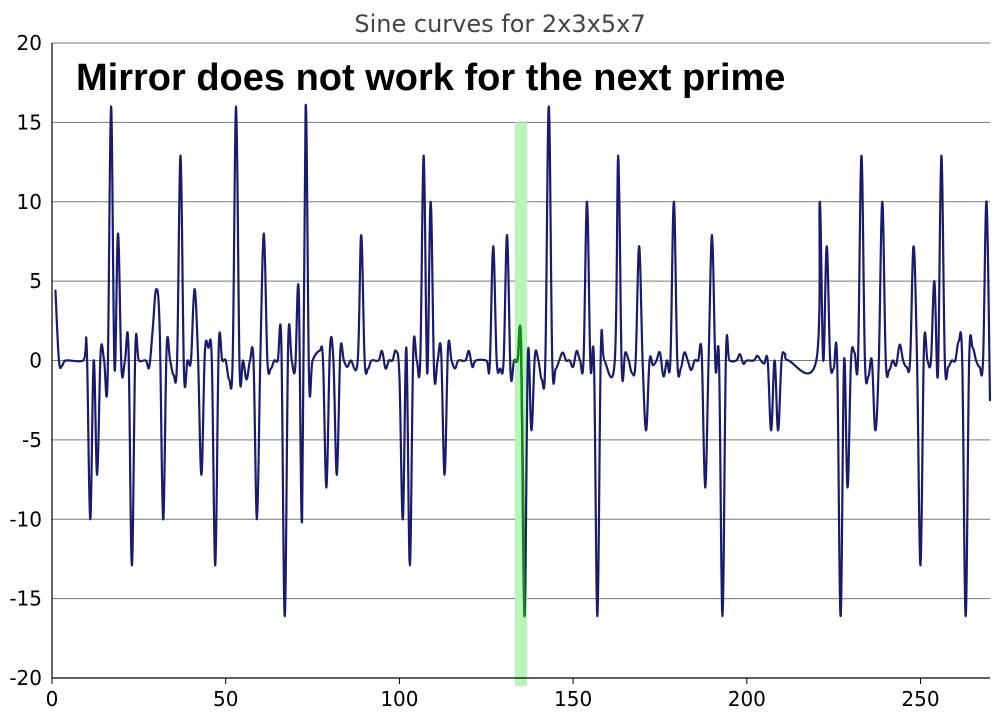 Image resolution: width=1000 pixels, height=720 pixels. I want to click on y-tick-label: 15, so click(29, 122).